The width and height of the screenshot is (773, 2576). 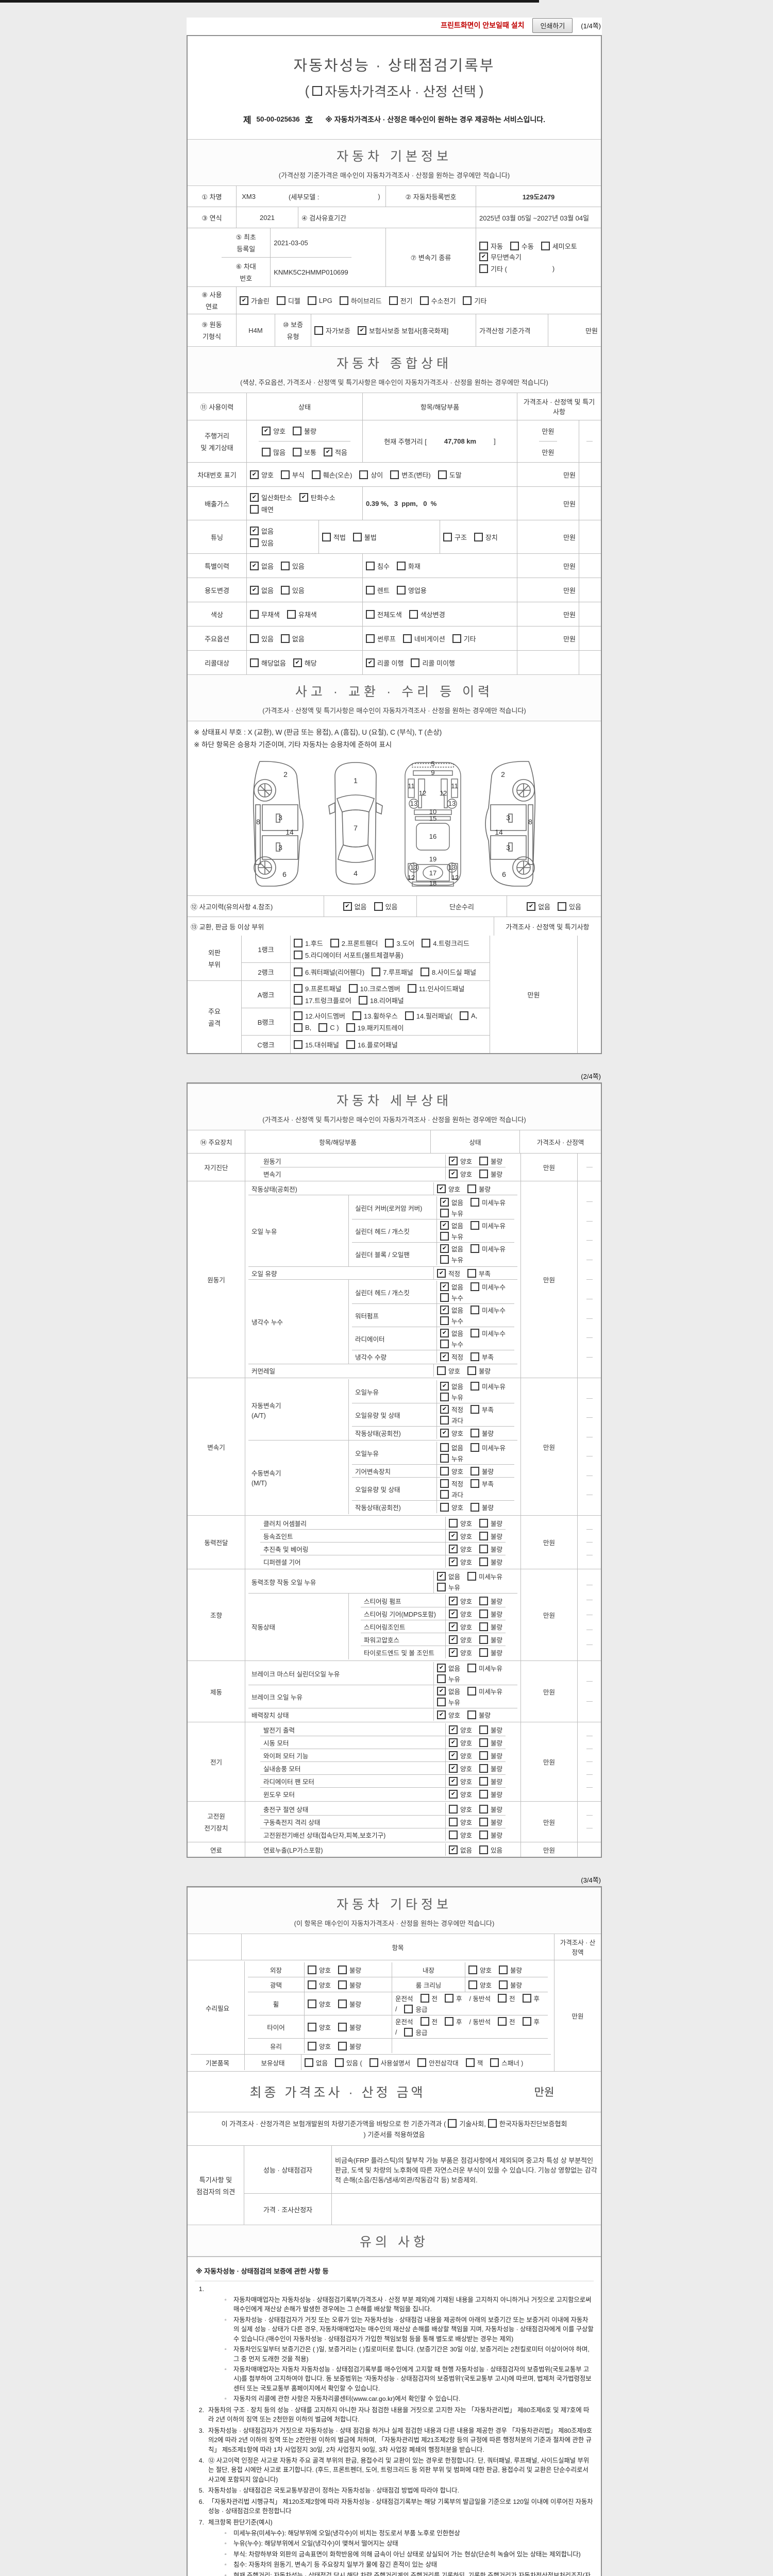 What do you see at coordinates (428, 1016) in the screenshot?
I see `checkbox-option: 14.필러패널(` at bounding box center [428, 1016].